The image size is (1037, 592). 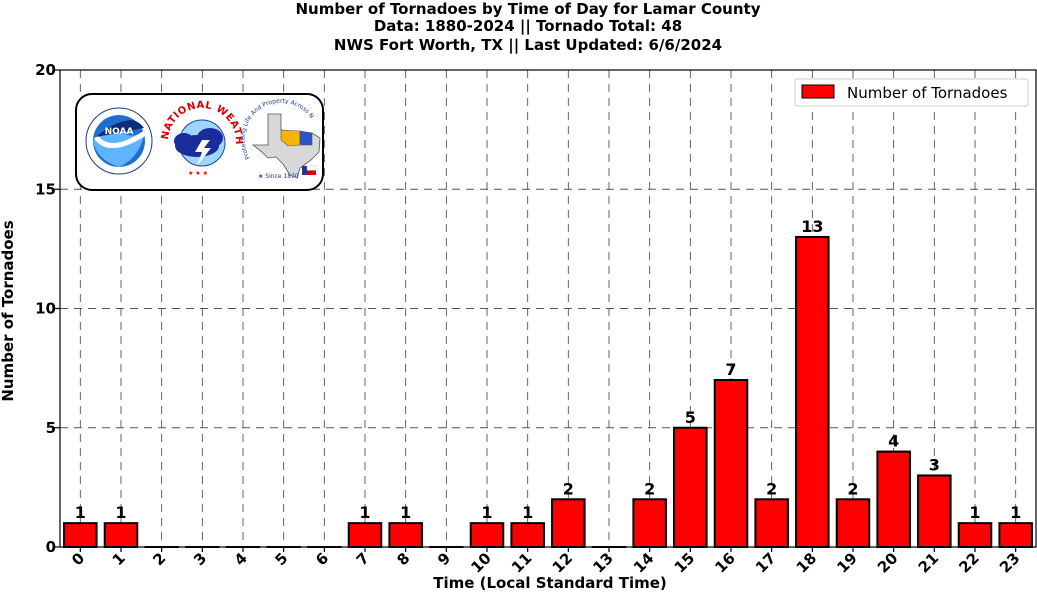 I want to click on legend-swatch, so click(x=818, y=91).